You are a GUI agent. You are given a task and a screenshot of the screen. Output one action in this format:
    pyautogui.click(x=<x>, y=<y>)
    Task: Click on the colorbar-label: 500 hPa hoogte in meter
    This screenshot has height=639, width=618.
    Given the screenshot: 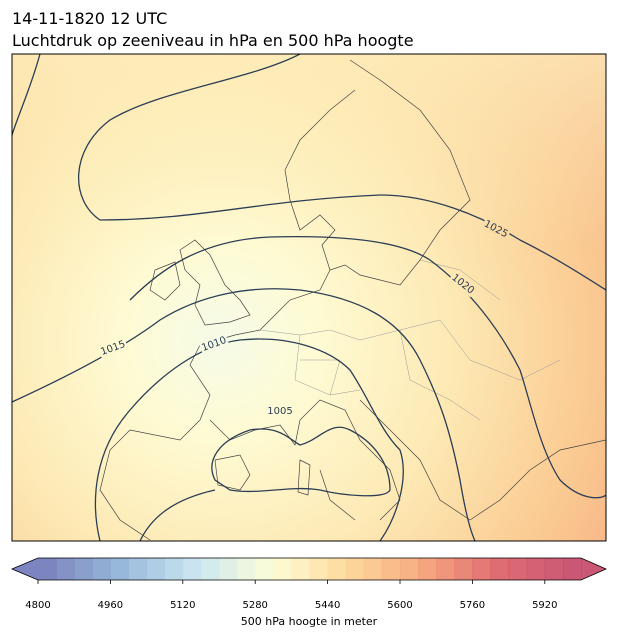 What is the action you would take?
    pyautogui.click(x=309, y=621)
    